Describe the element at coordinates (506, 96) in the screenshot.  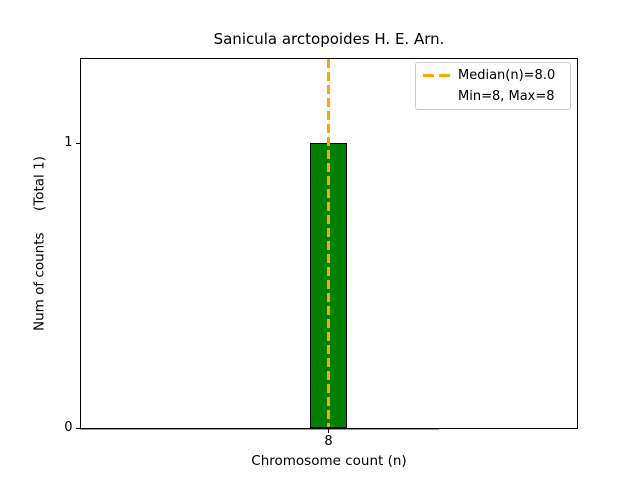
I see `legend-label-minmax: Min=8, Max=8` at that location.